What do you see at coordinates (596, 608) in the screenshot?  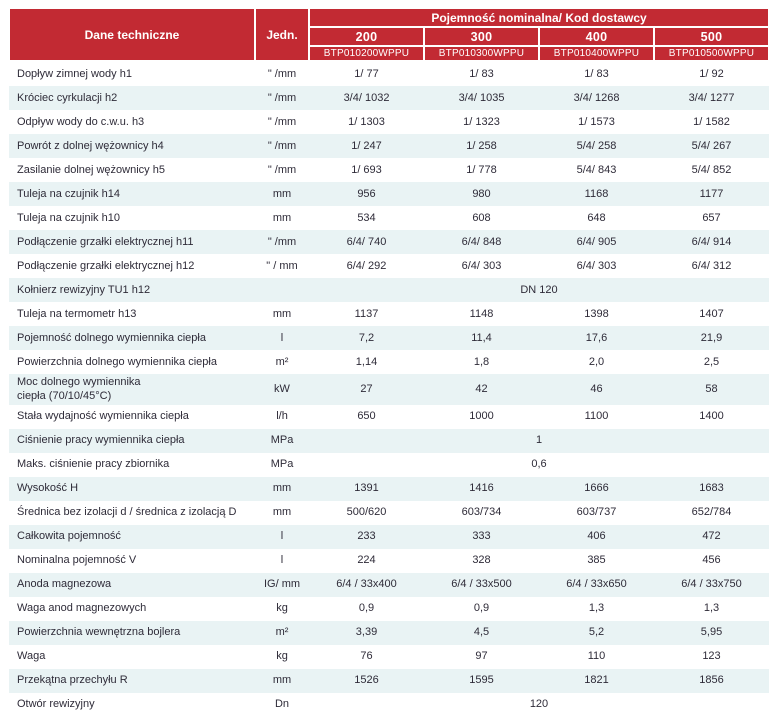 I see `row-value: 1,3` at bounding box center [596, 608].